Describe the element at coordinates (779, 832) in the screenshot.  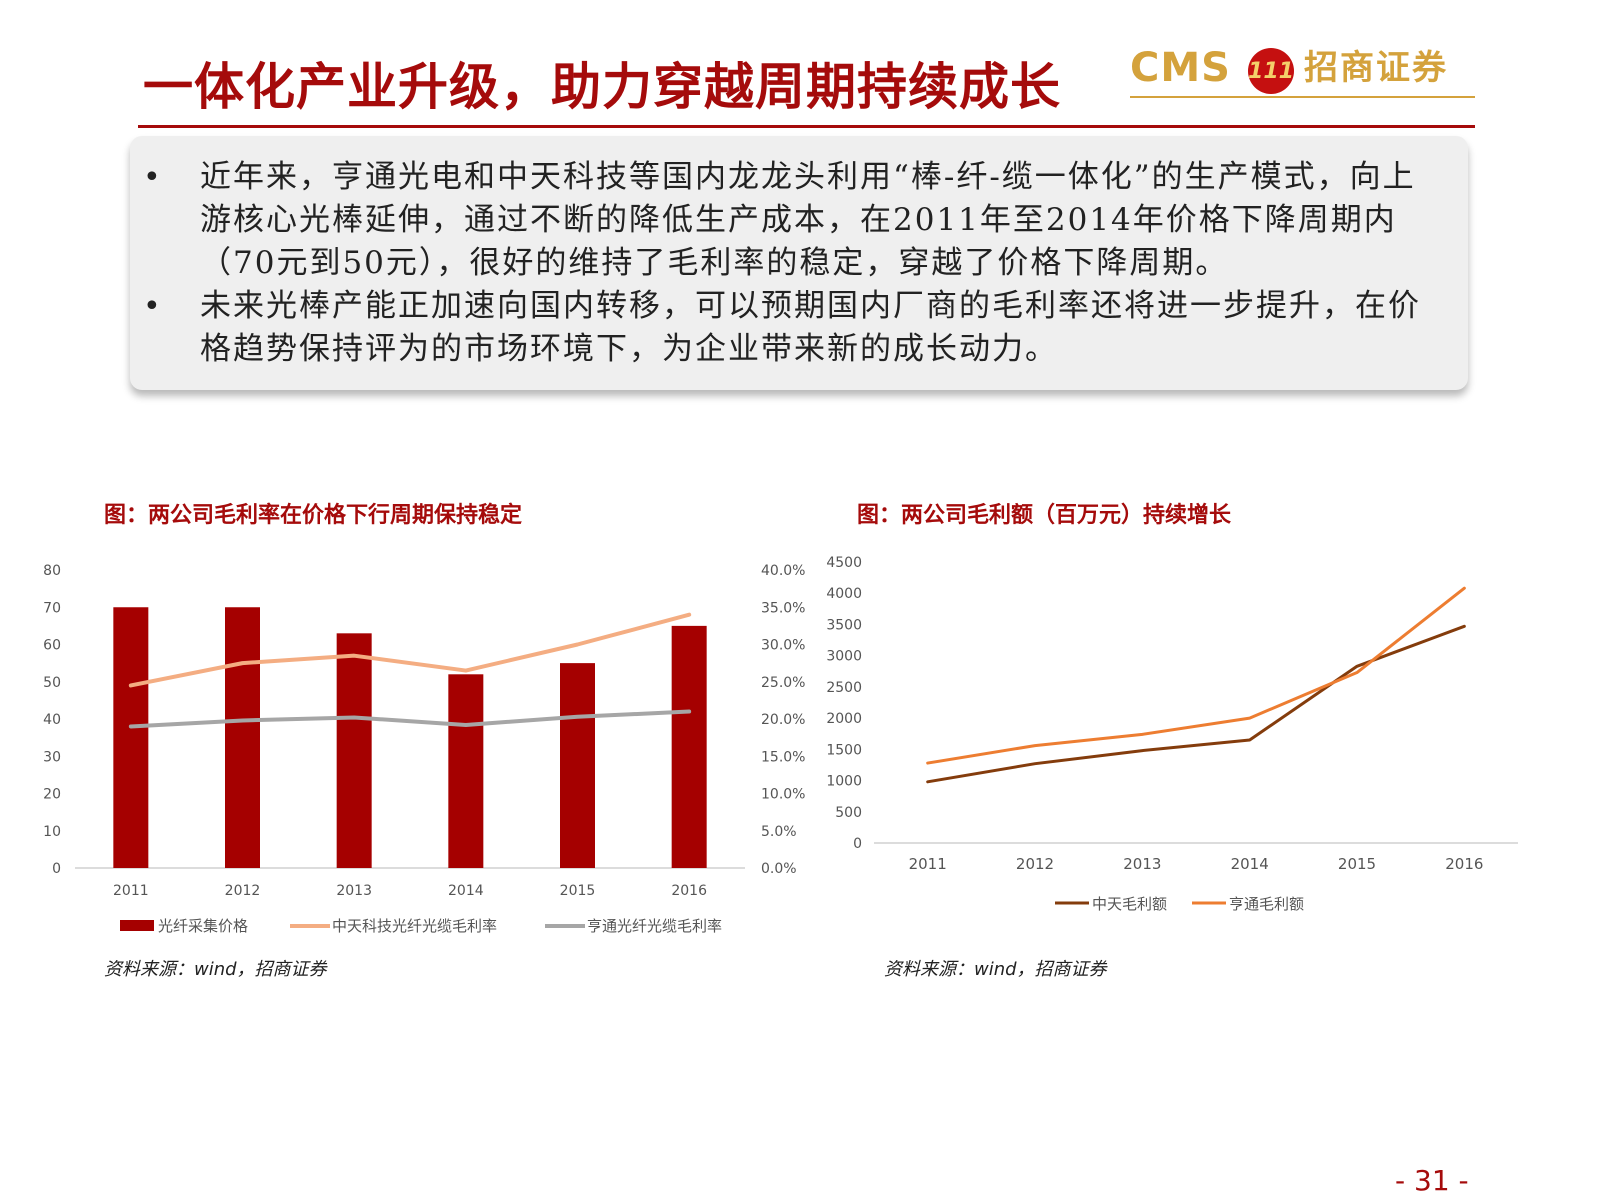
I see `y-right-tick-label: 5.0%` at that location.